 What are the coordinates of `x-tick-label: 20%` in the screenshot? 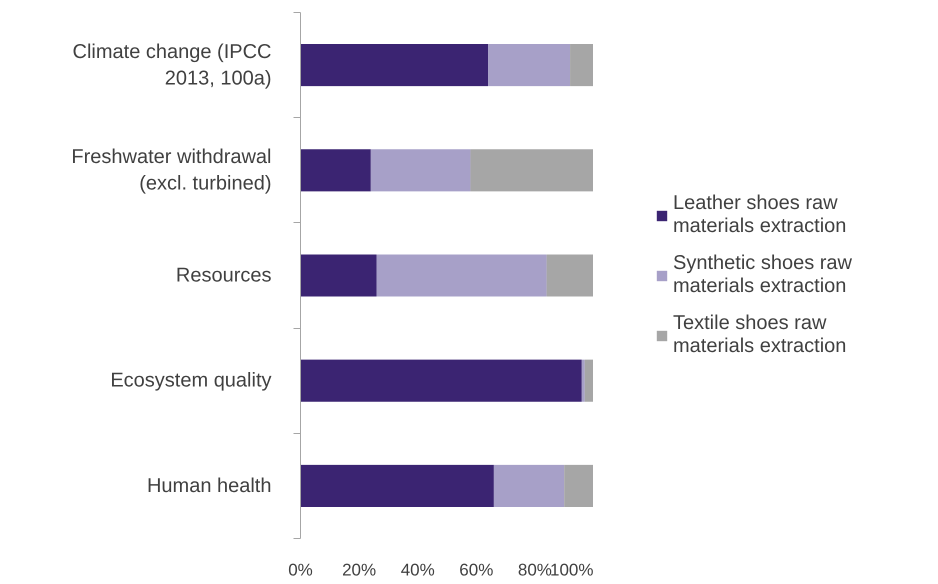 It's located at (359, 570).